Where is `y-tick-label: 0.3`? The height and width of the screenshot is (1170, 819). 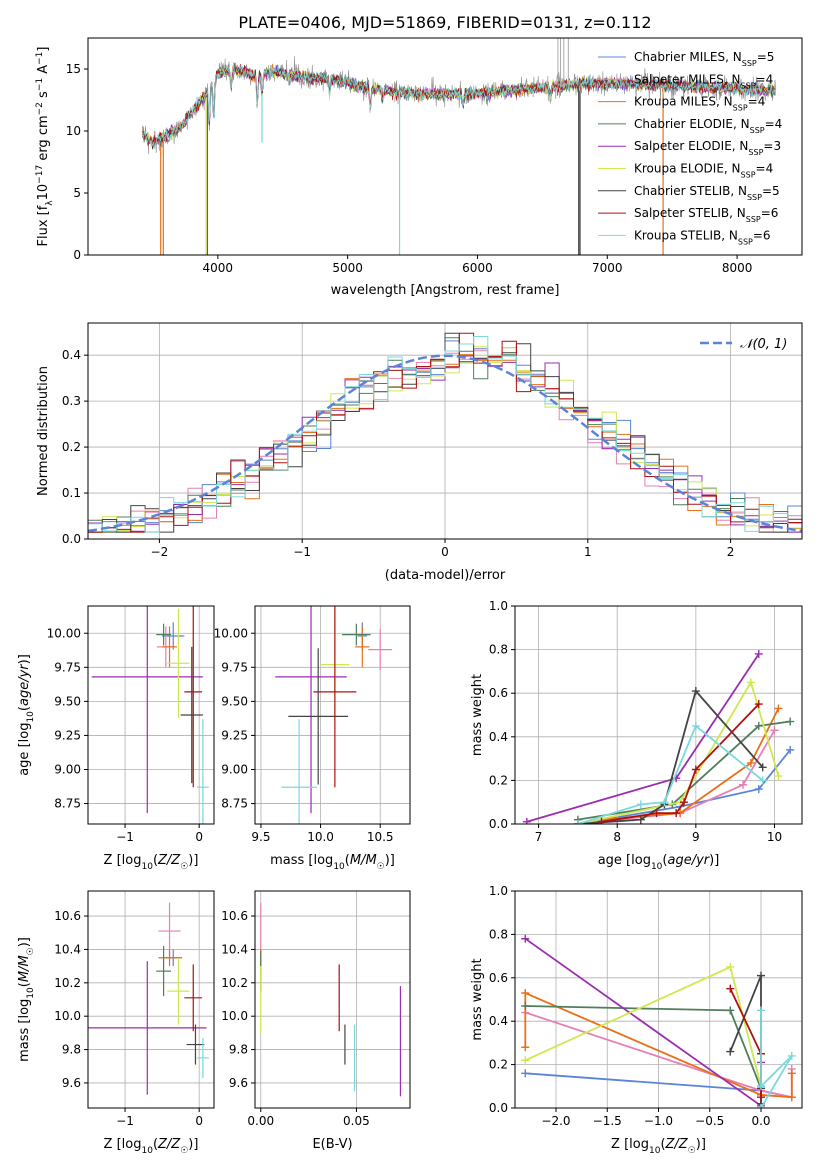 y-tick-label: 0.3 is located at coordinates (71, 401).